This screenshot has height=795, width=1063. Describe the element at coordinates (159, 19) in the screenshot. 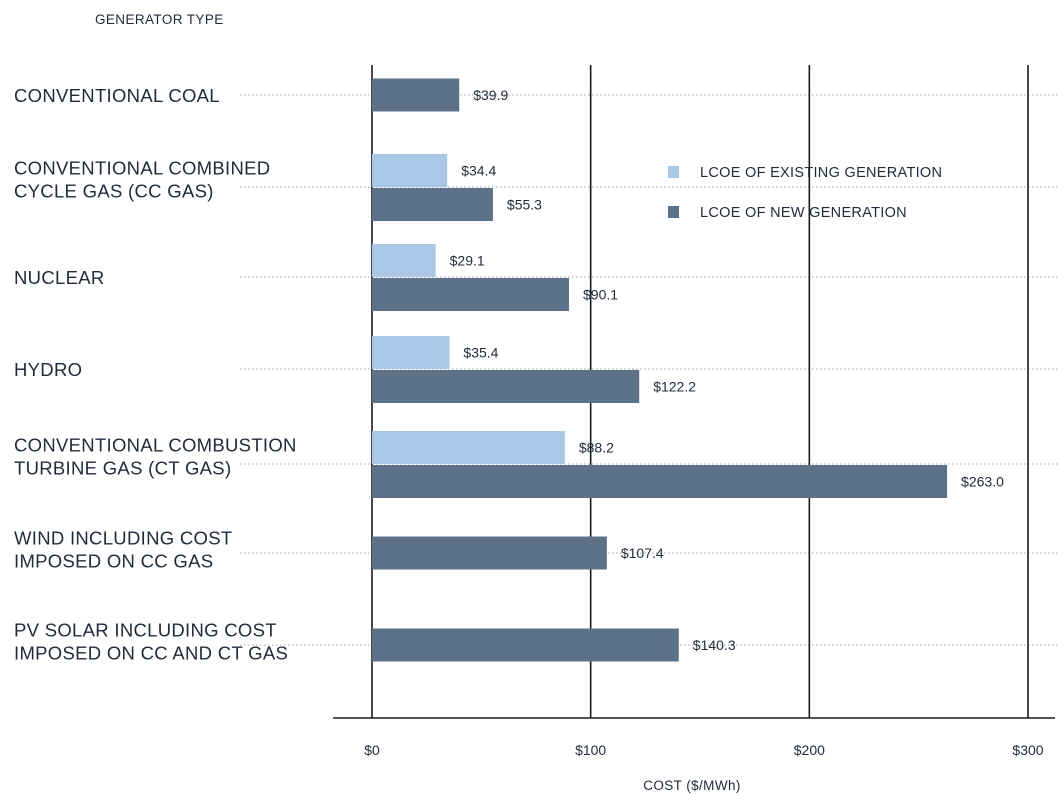

I see `y-axis-title: GENERATOR TYPE` at that location.